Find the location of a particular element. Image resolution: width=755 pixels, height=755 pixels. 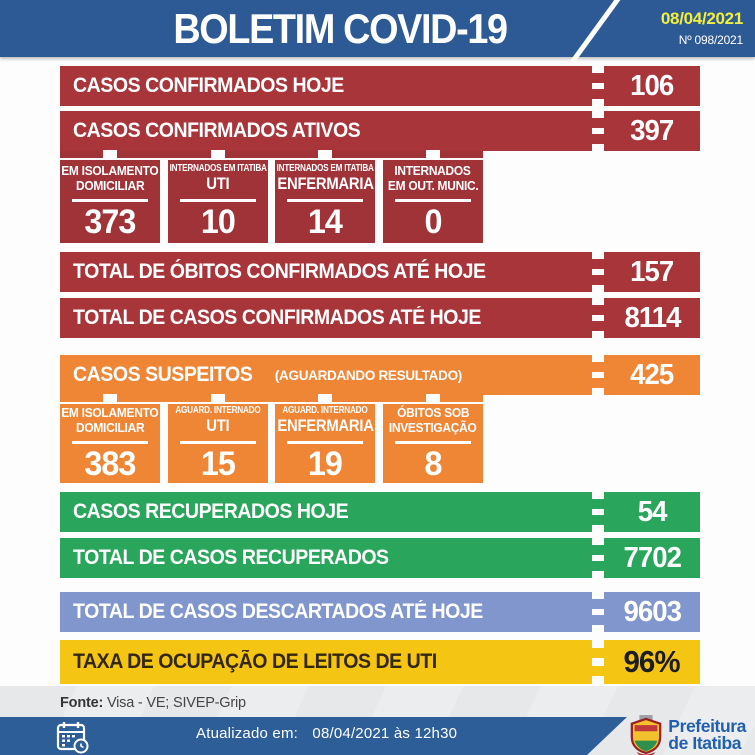

breakdown-box-internados-outros-municipios: INTERNADOS EM OUT. MUNIC. 0 is located at coordinates (432, 201).